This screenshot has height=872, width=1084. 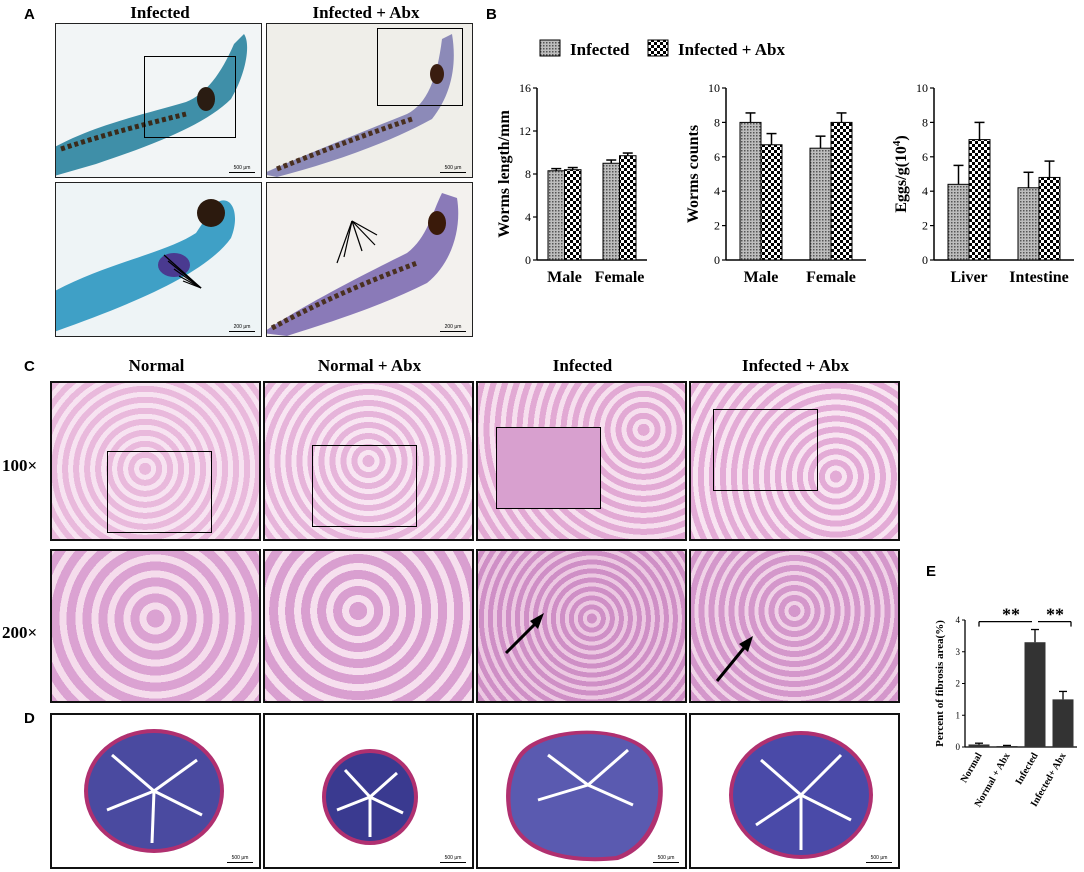 I want to click on legend: Infected Infected + Abx, so click(x=662, y=49).